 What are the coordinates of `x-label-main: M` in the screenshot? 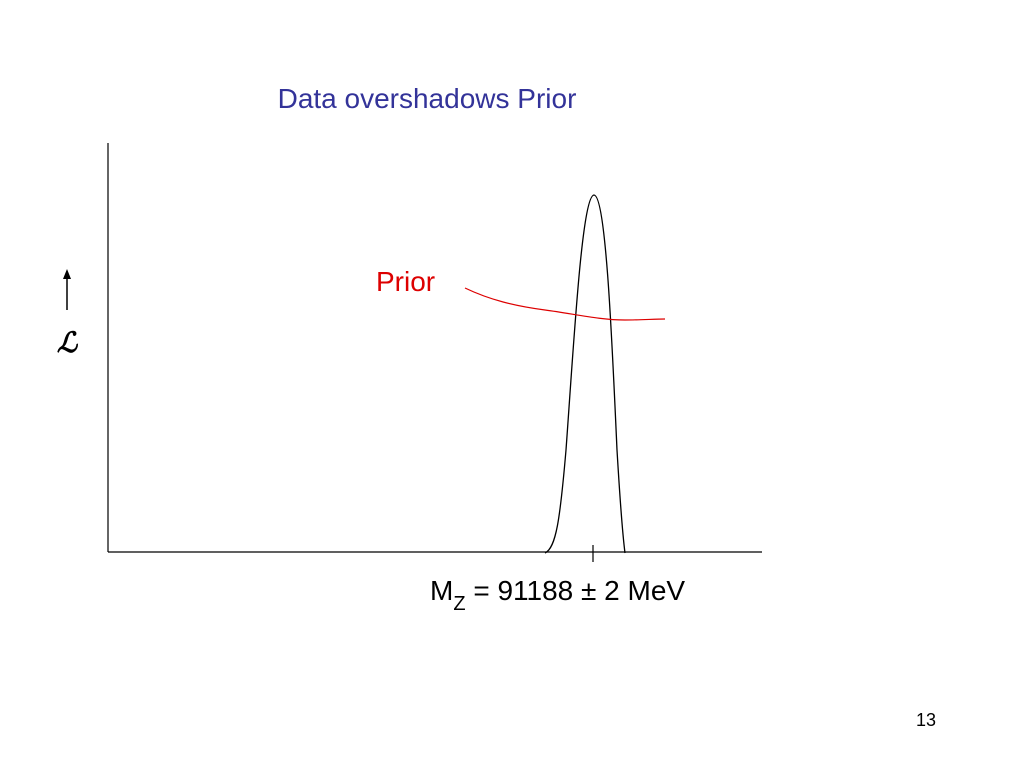 It's located at (441, 590).